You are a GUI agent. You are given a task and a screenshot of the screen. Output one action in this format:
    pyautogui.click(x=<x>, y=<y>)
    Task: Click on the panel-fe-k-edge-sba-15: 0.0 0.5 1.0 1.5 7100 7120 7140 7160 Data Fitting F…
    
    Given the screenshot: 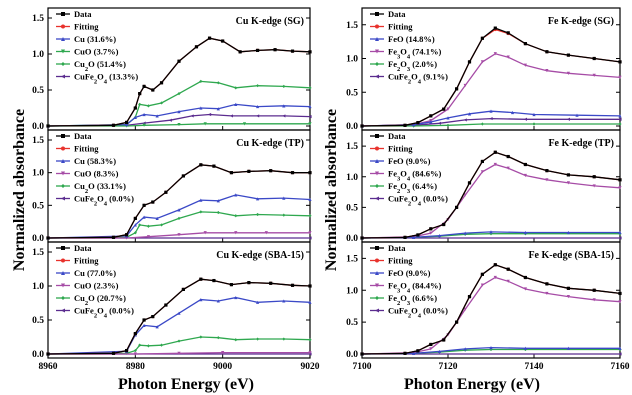 What is the action you would take?
    pyautogui.click(x=488, y=306)
    